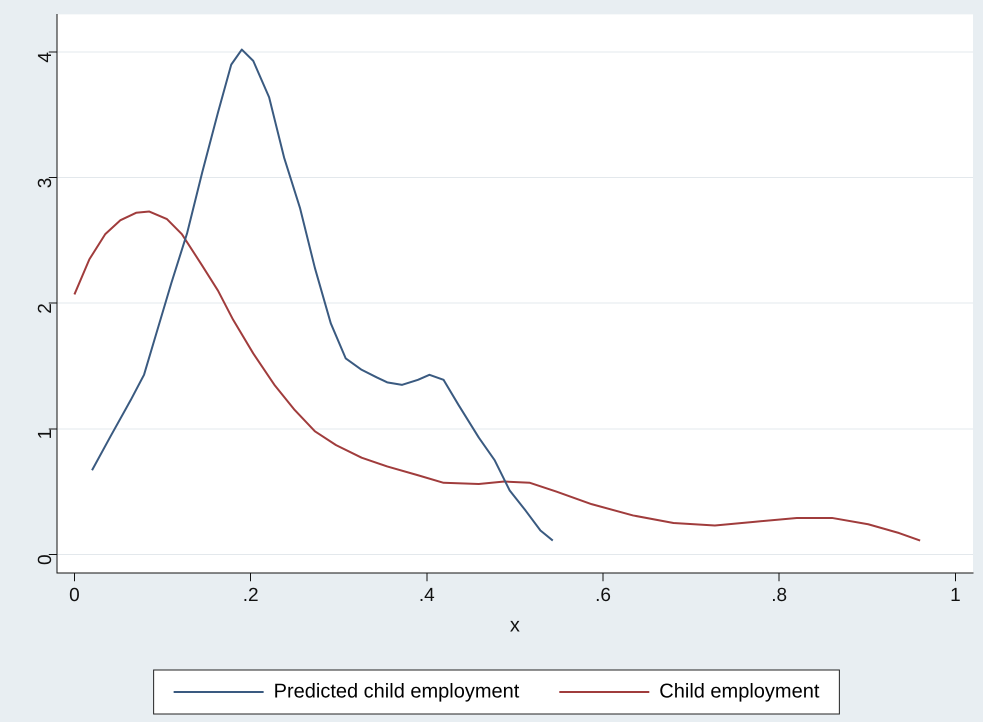 The width and height of the screenshot is (983, 722). What do you see at coordinates (739, 691) in the screenshot?
I see `legend-label: Child employment` at bounding box center [739, 691].